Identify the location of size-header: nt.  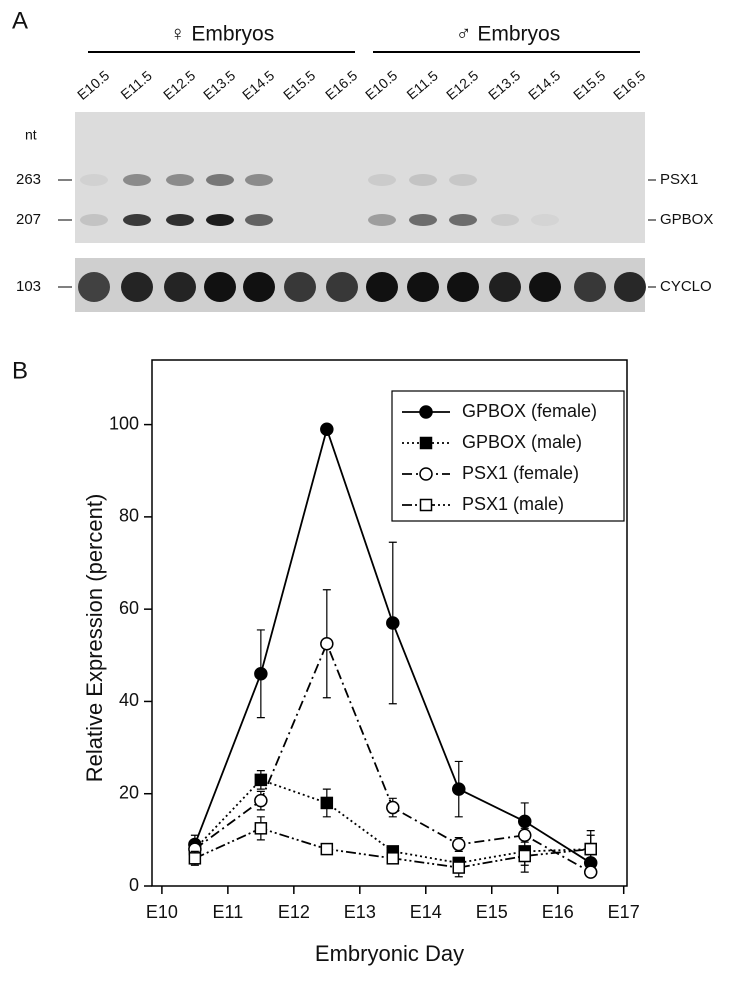
(31, 135).